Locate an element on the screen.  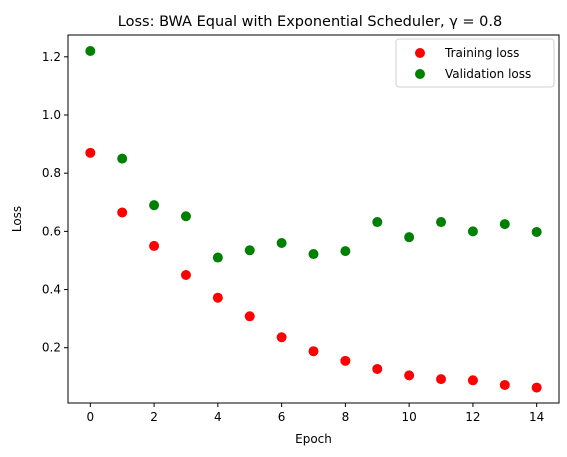
x-tick-label: 6 is located at coordinates (282, 417).